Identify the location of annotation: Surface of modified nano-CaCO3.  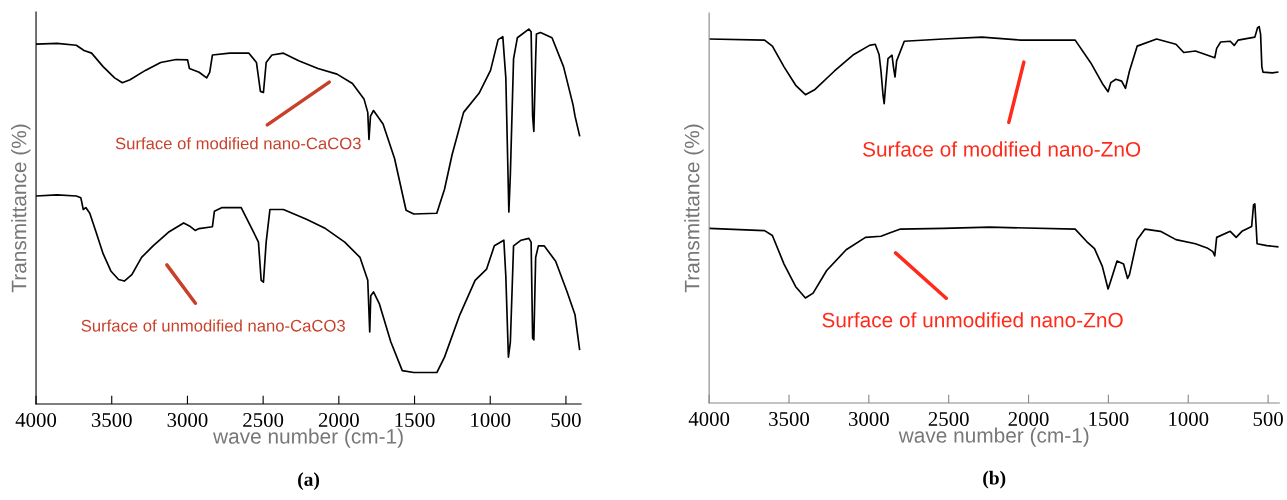
(238, 143).